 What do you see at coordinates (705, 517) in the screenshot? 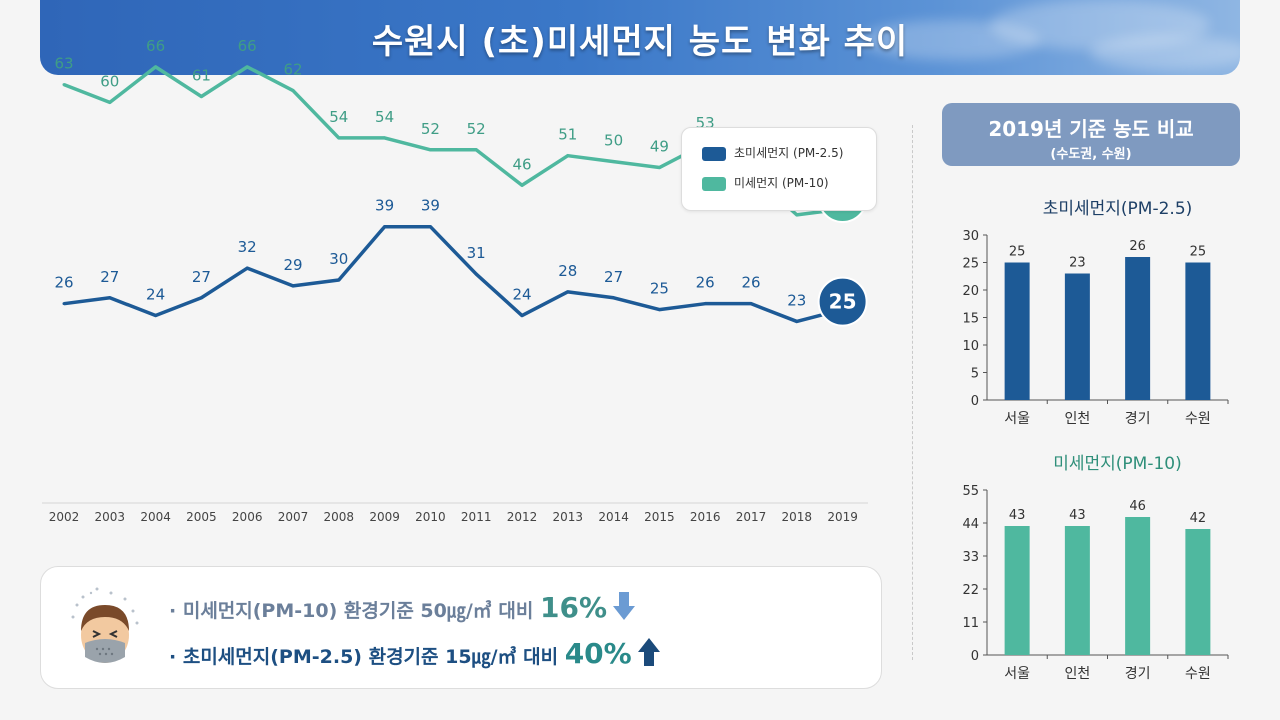
I see `x-tick-label: 2016` at bounding box center [705, 517].